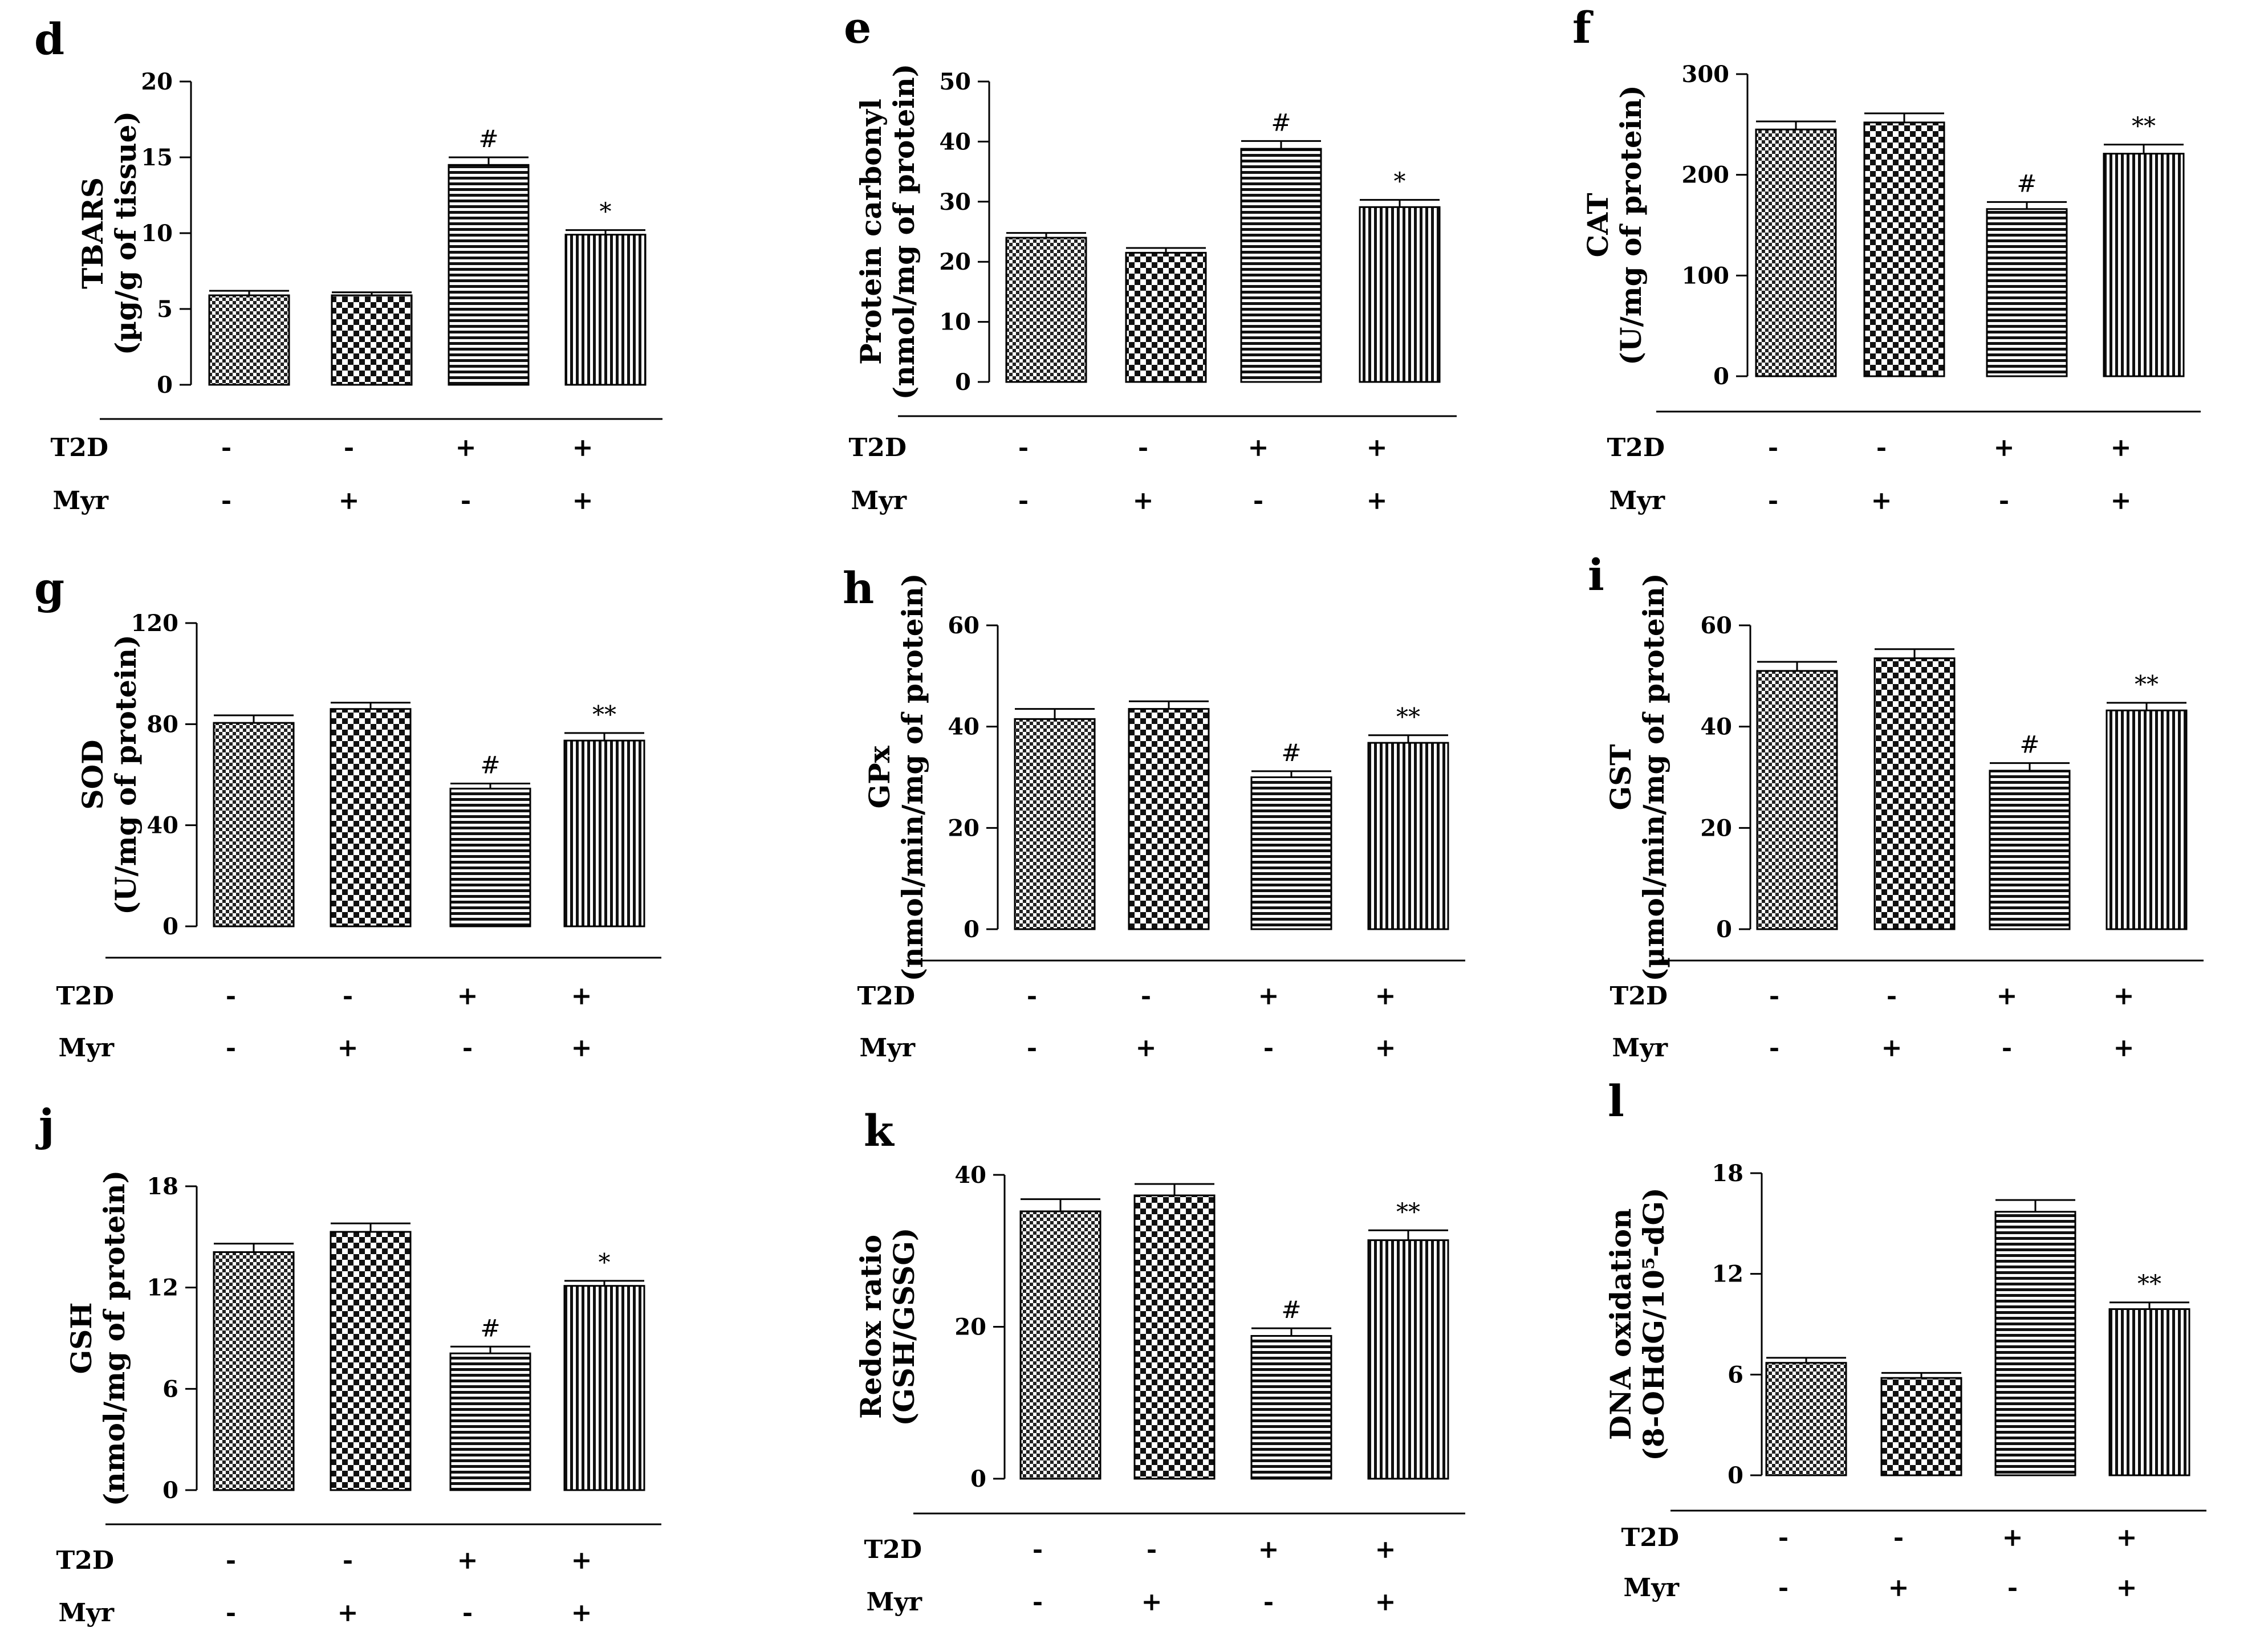 This screenshot has height=1652, width=2264. What do you see at coordinates (1706, 74) in the screenshot?
I see `y-tick-label: 300` at bounding box center [1706, 74].